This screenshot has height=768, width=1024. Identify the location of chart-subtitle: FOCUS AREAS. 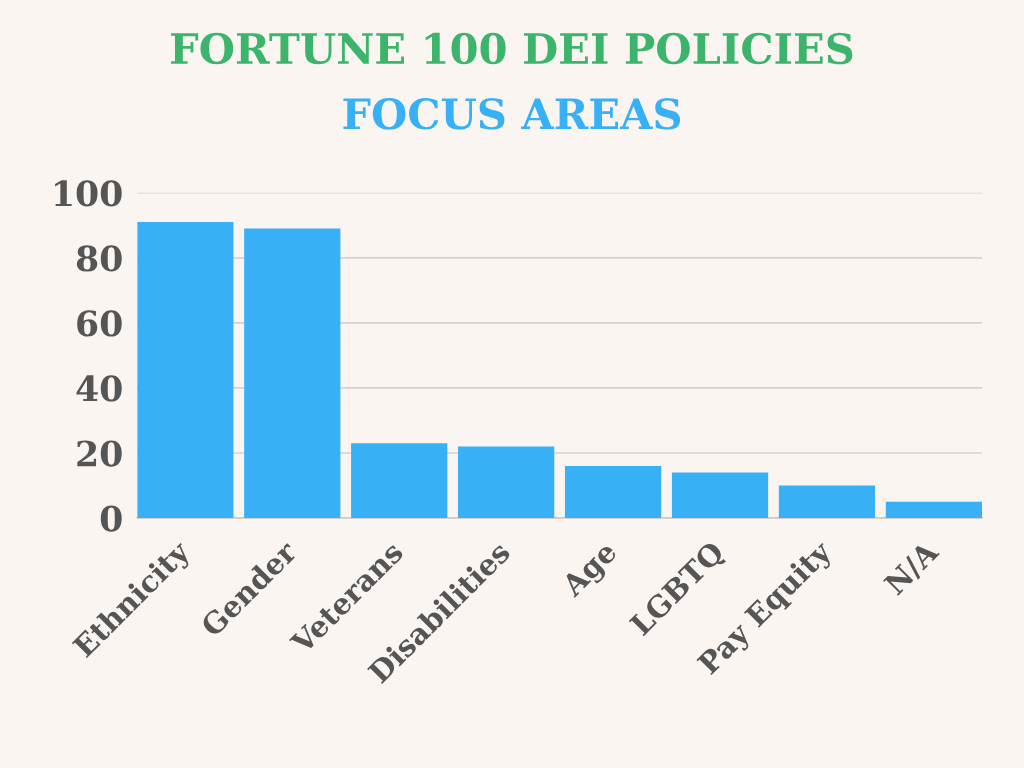
(512, 114).